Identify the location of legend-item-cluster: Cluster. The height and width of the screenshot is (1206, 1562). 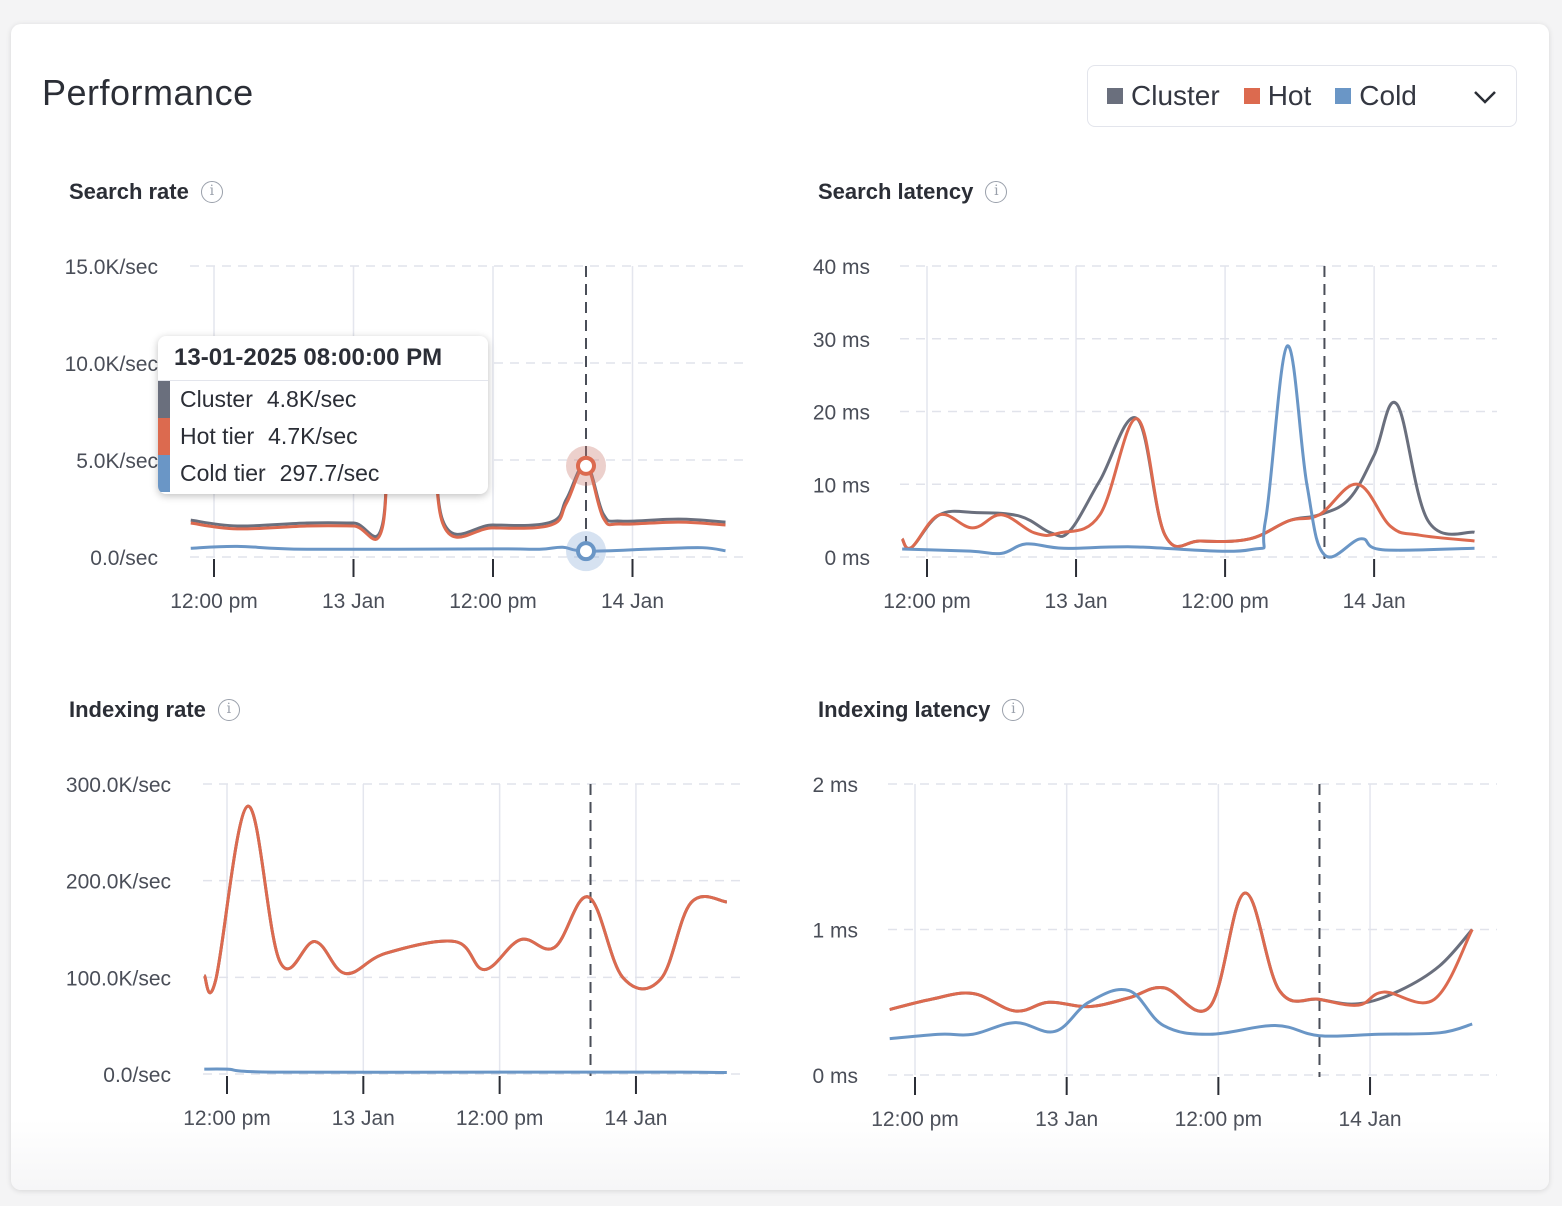
(1163, 96).